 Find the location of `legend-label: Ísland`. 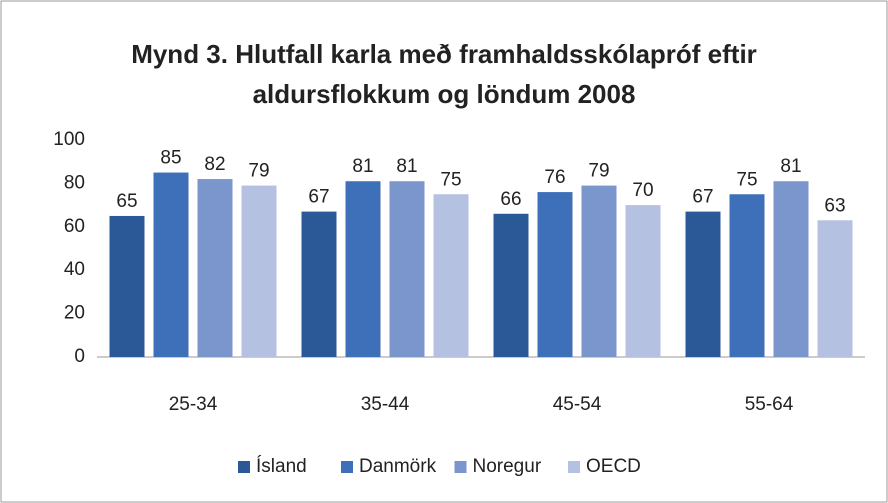

legend-label: Ísland is located at coordinates (281, 466).